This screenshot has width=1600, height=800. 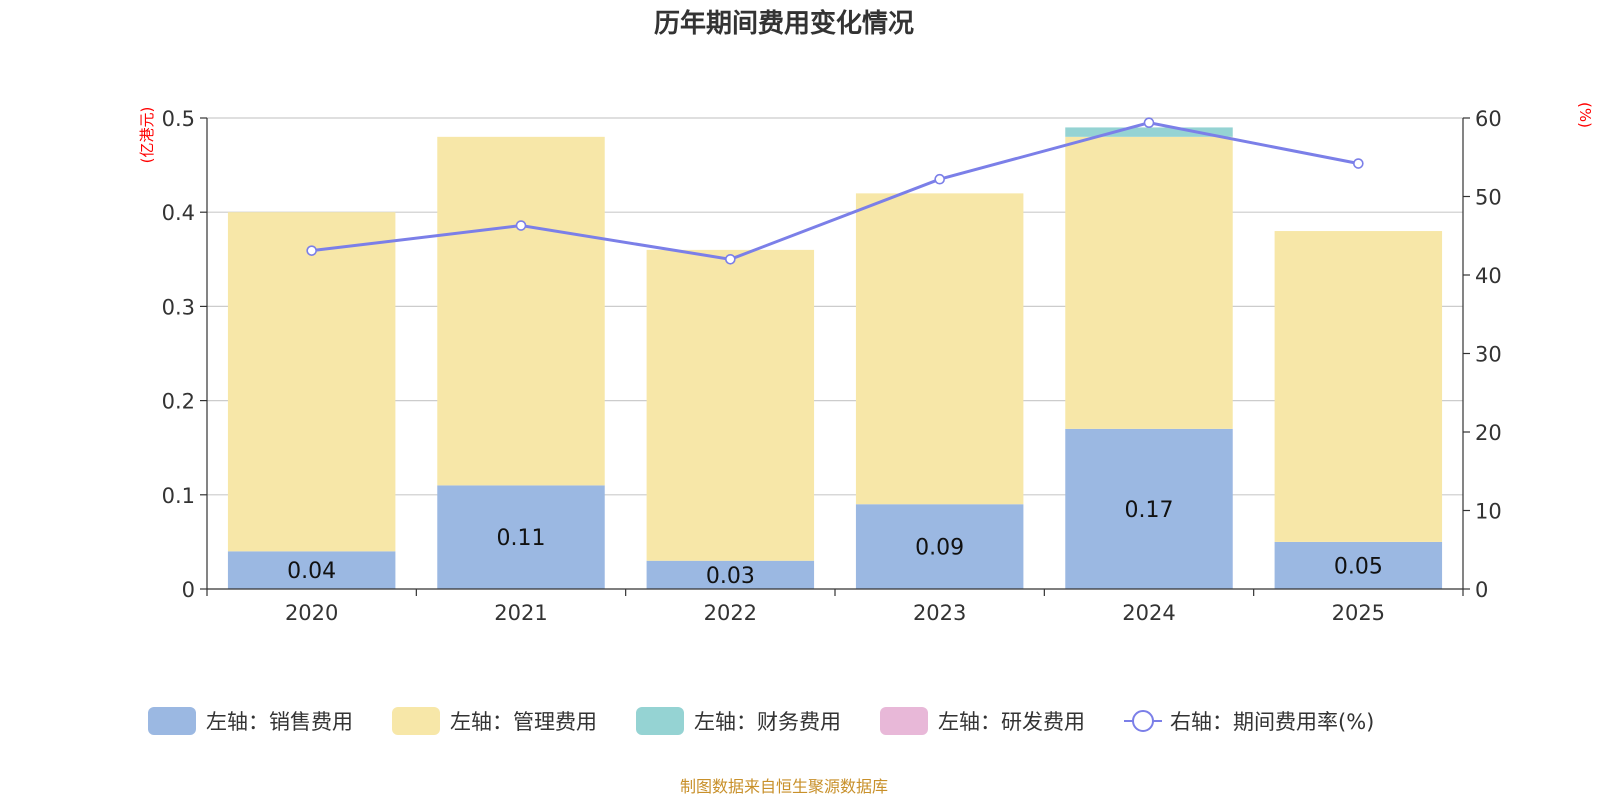 What do you see at coordinates (279, 722) in the screenshot?
I see `legend-label: 左轴：销售费用` at bounding box center [279, 722].